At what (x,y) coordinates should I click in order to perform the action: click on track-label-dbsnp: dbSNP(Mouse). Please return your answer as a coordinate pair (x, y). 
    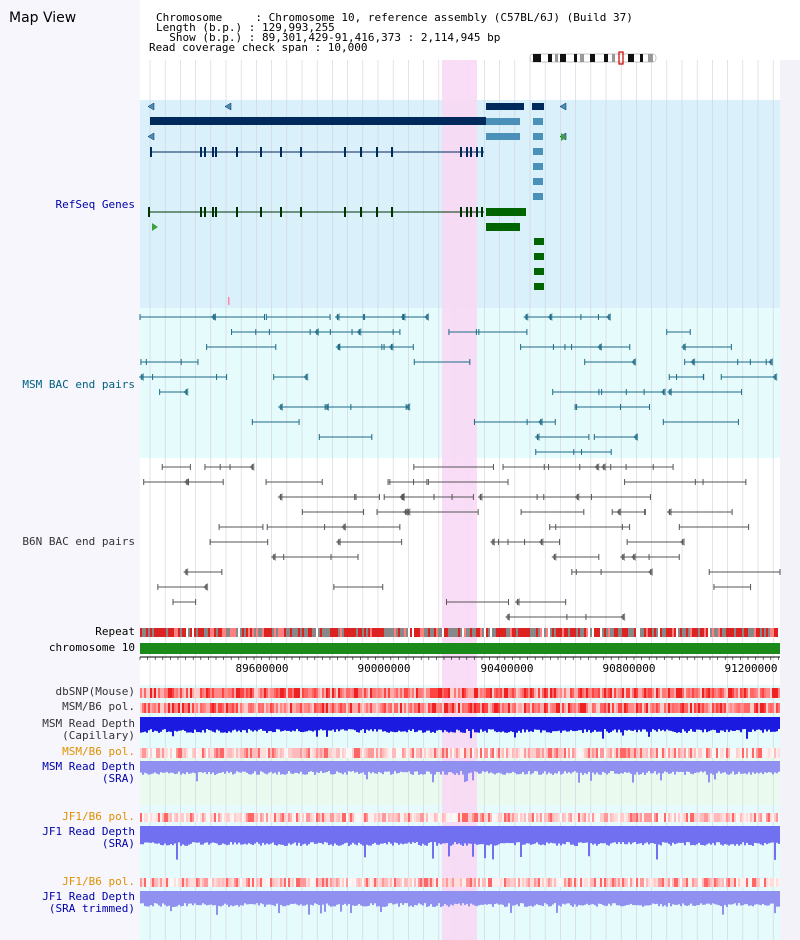
    Looking at the image, I should click on (95, 691).